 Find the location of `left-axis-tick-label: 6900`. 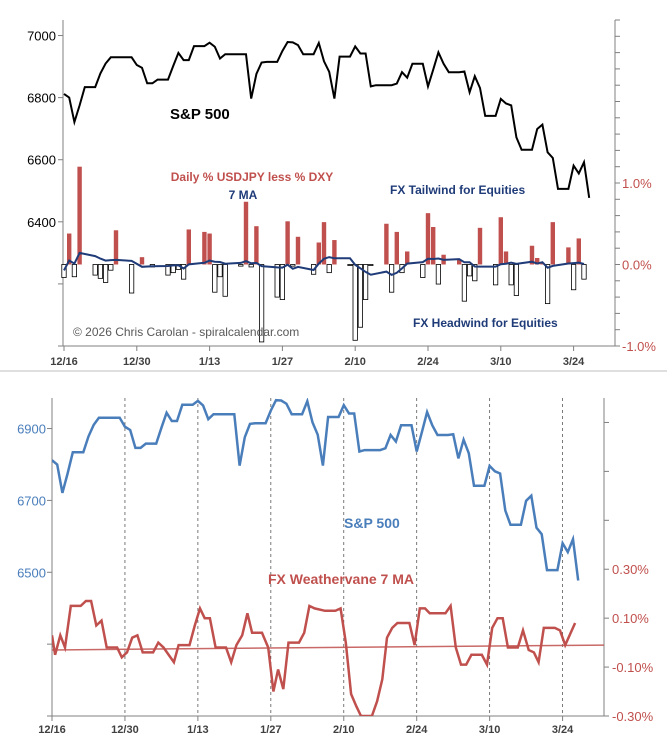

left-axis-tick-label: 6900 is located at coordinates (31, 429).